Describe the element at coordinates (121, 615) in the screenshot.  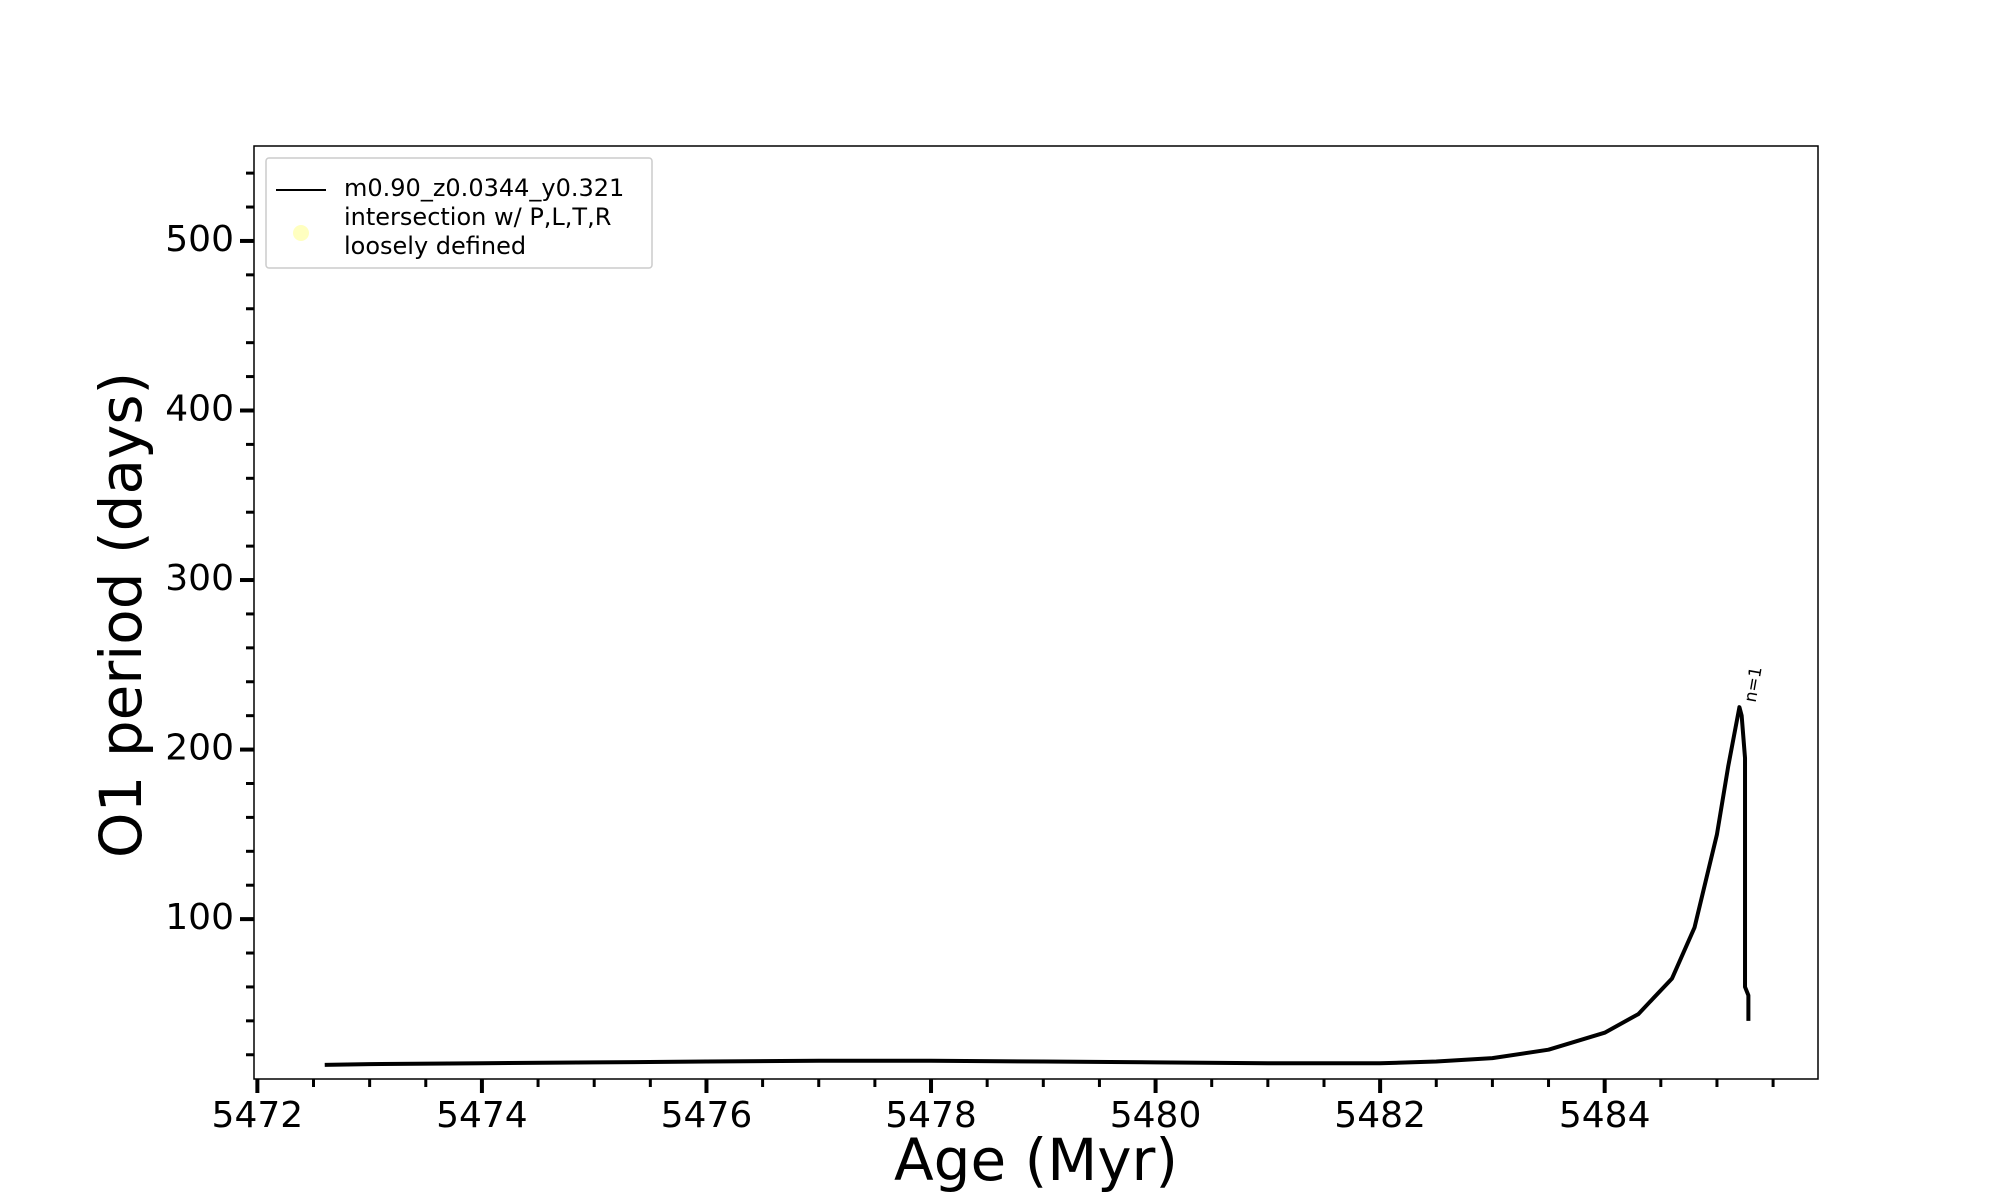
I see `y-axis-label: O1 period (days)` at that location.